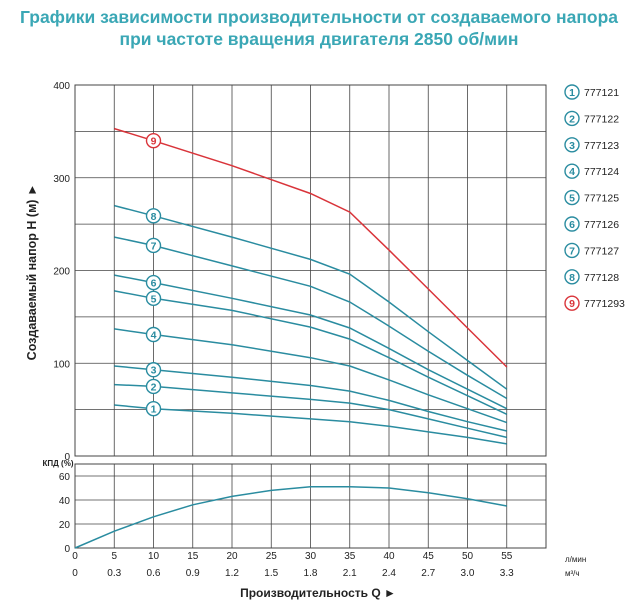 This screenshot has width=638, height=613. I want to click on x-tick-label-lpm: 30, so click(311, 556).